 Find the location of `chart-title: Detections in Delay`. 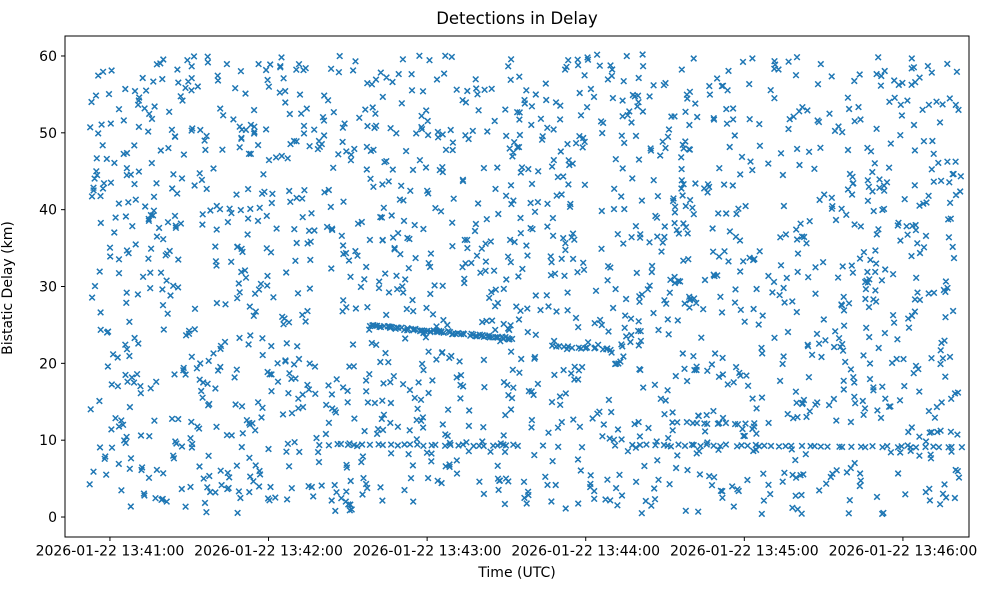

chart-title: Detections in Delay is located at coordinates (517, 18).